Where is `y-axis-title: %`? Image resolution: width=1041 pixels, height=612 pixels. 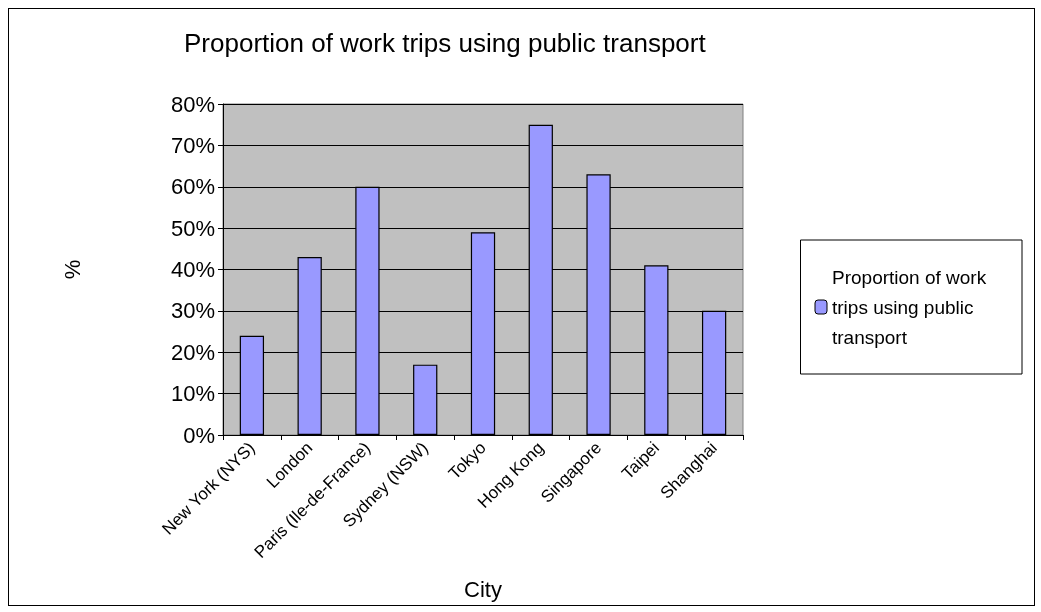 y-axis-title: % is located at coordinates (72, 269).